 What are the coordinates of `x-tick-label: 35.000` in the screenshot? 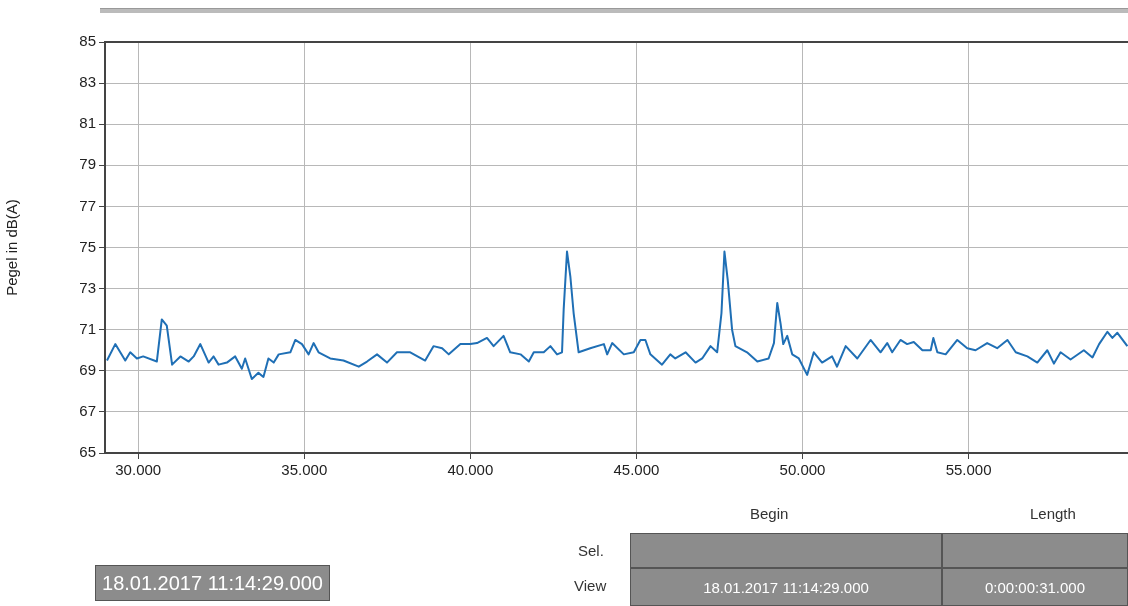 It's located at (304, 470).